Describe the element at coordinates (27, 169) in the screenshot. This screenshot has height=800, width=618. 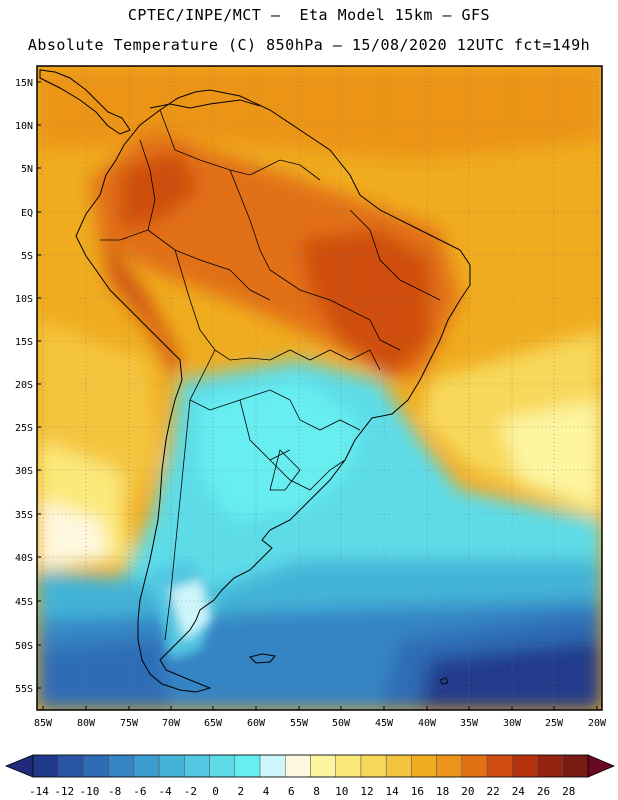
I see `lat-label: 5N` at that location.